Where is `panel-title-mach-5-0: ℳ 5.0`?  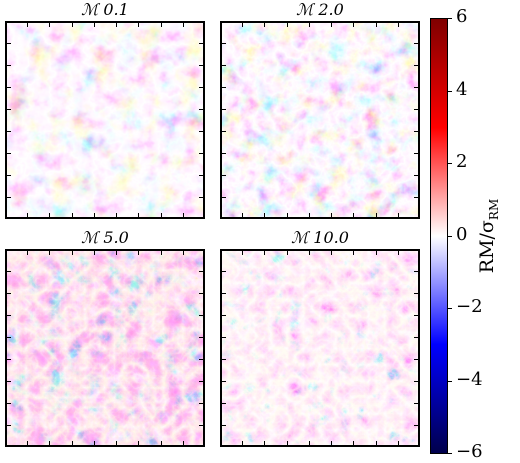 panel-title-mach-5-0: ℳ 5.0 is located at coordinates (105, 237).